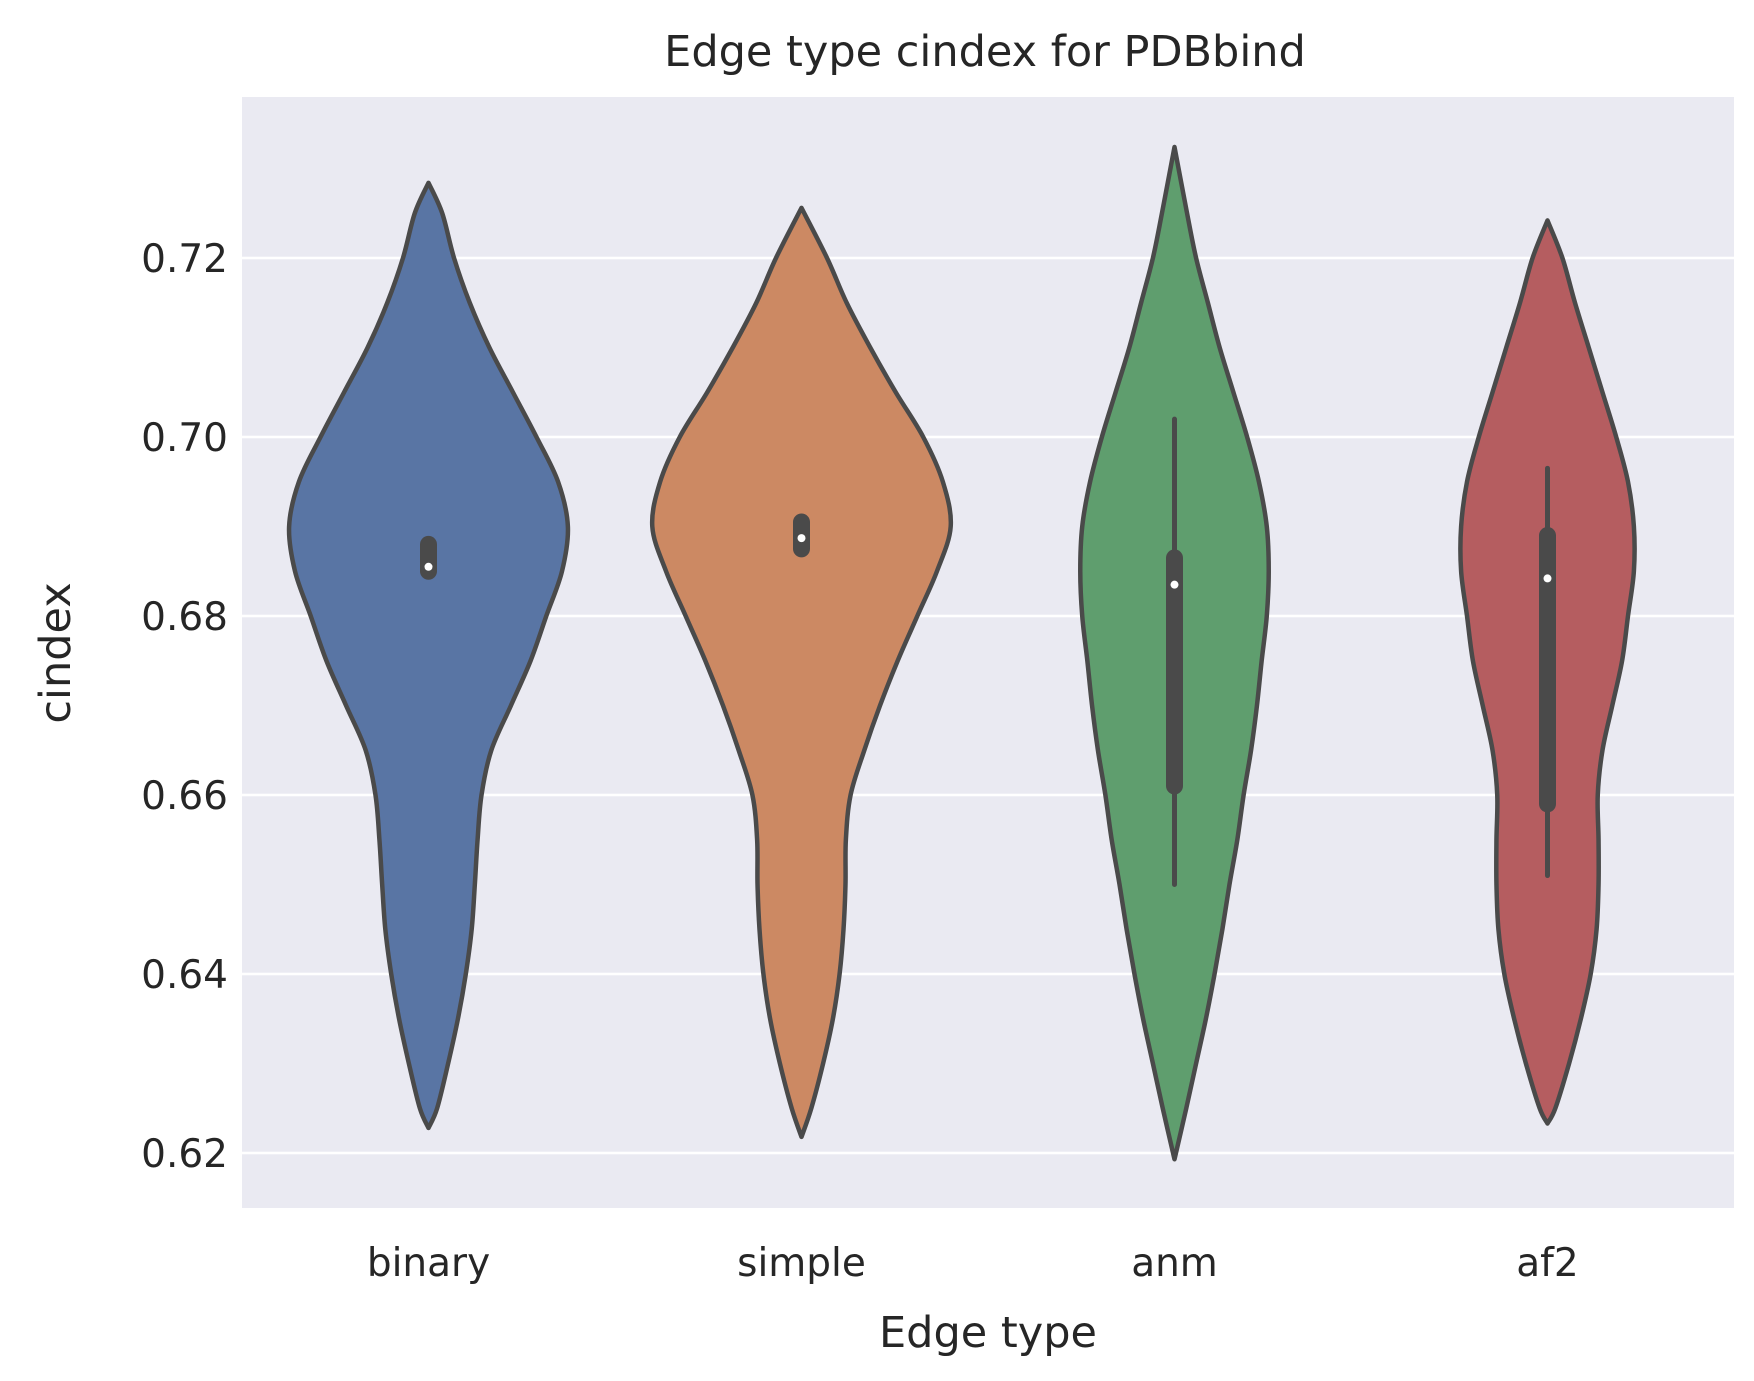  I want to click on y-tick-label: 0.72, so click(184, 259).